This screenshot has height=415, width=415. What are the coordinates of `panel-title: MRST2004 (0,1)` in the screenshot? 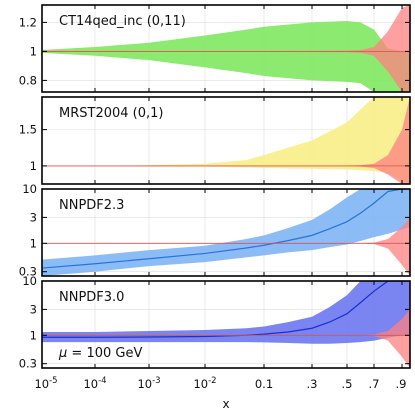 It's located at (111, 113).